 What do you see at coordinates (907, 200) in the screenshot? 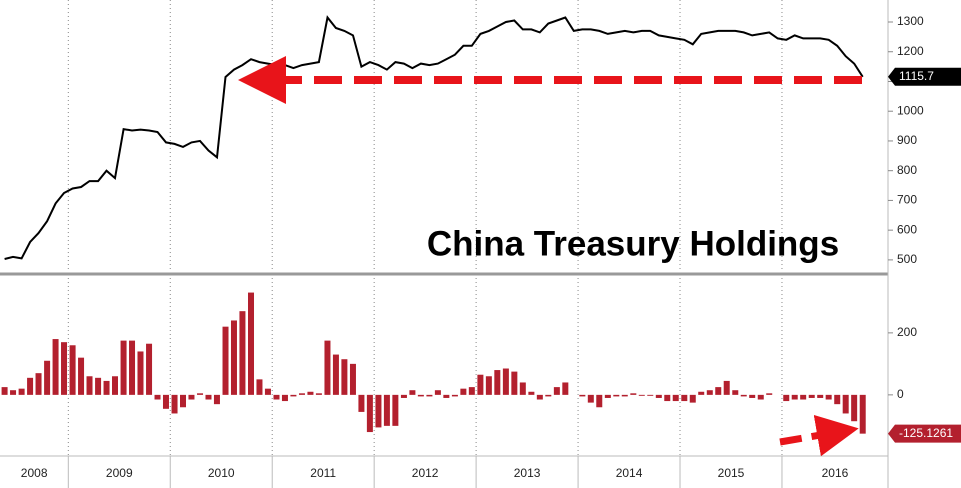
I see `y-tick-label: 700` at bounding box center [907, 200].